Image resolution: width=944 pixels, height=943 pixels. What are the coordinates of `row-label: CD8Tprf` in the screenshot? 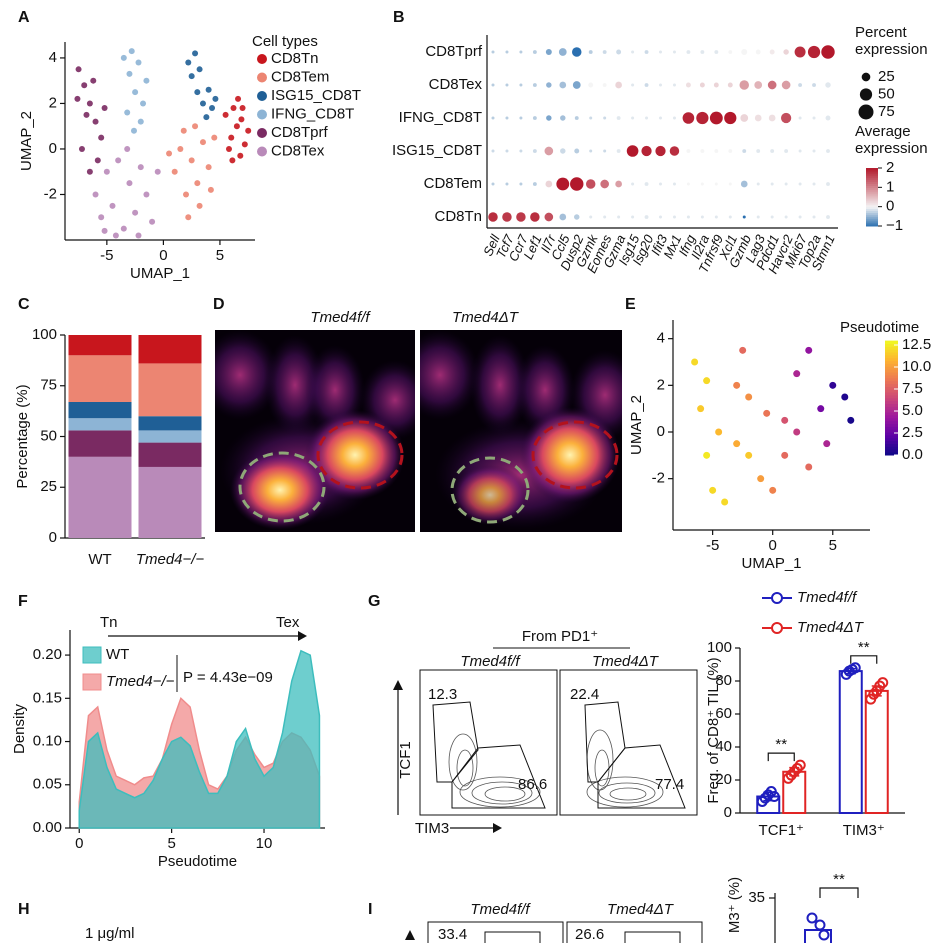 It's located at (454, 51).